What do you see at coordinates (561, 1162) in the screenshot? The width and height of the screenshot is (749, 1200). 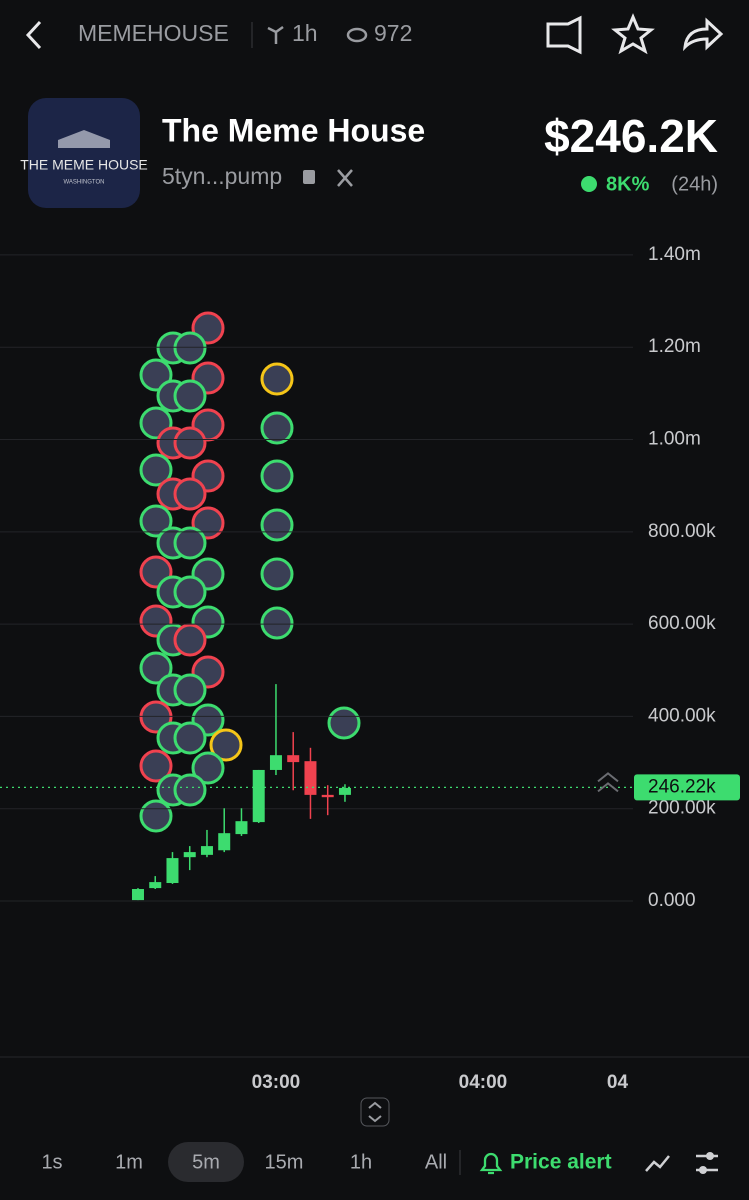 I see `price-alert: Price alert` at bounding box center [561, 1162].